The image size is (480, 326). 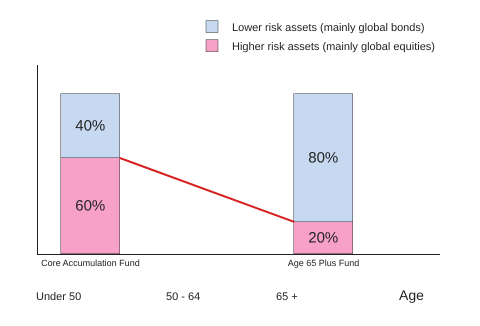 What do you see at coordinates (287, 297) in the screenshot?
I see `text: 65 +` at bounding box center [287, 297].